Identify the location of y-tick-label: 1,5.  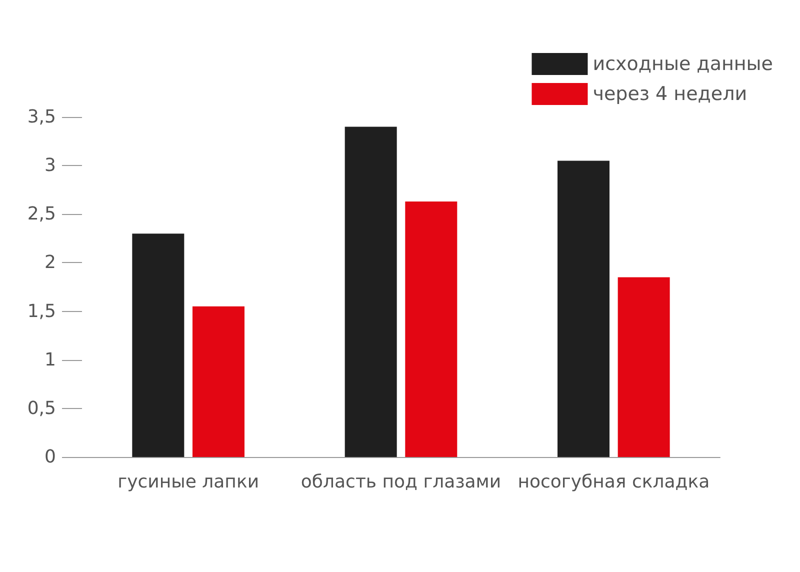
(41, 311).